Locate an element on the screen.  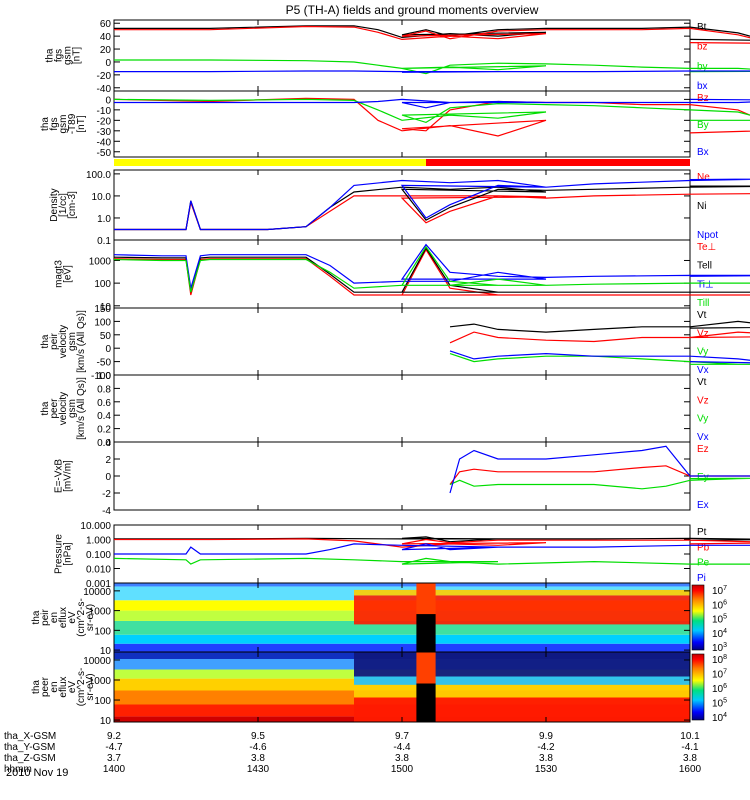
series-line-Till is located at coordinates (431, 269).